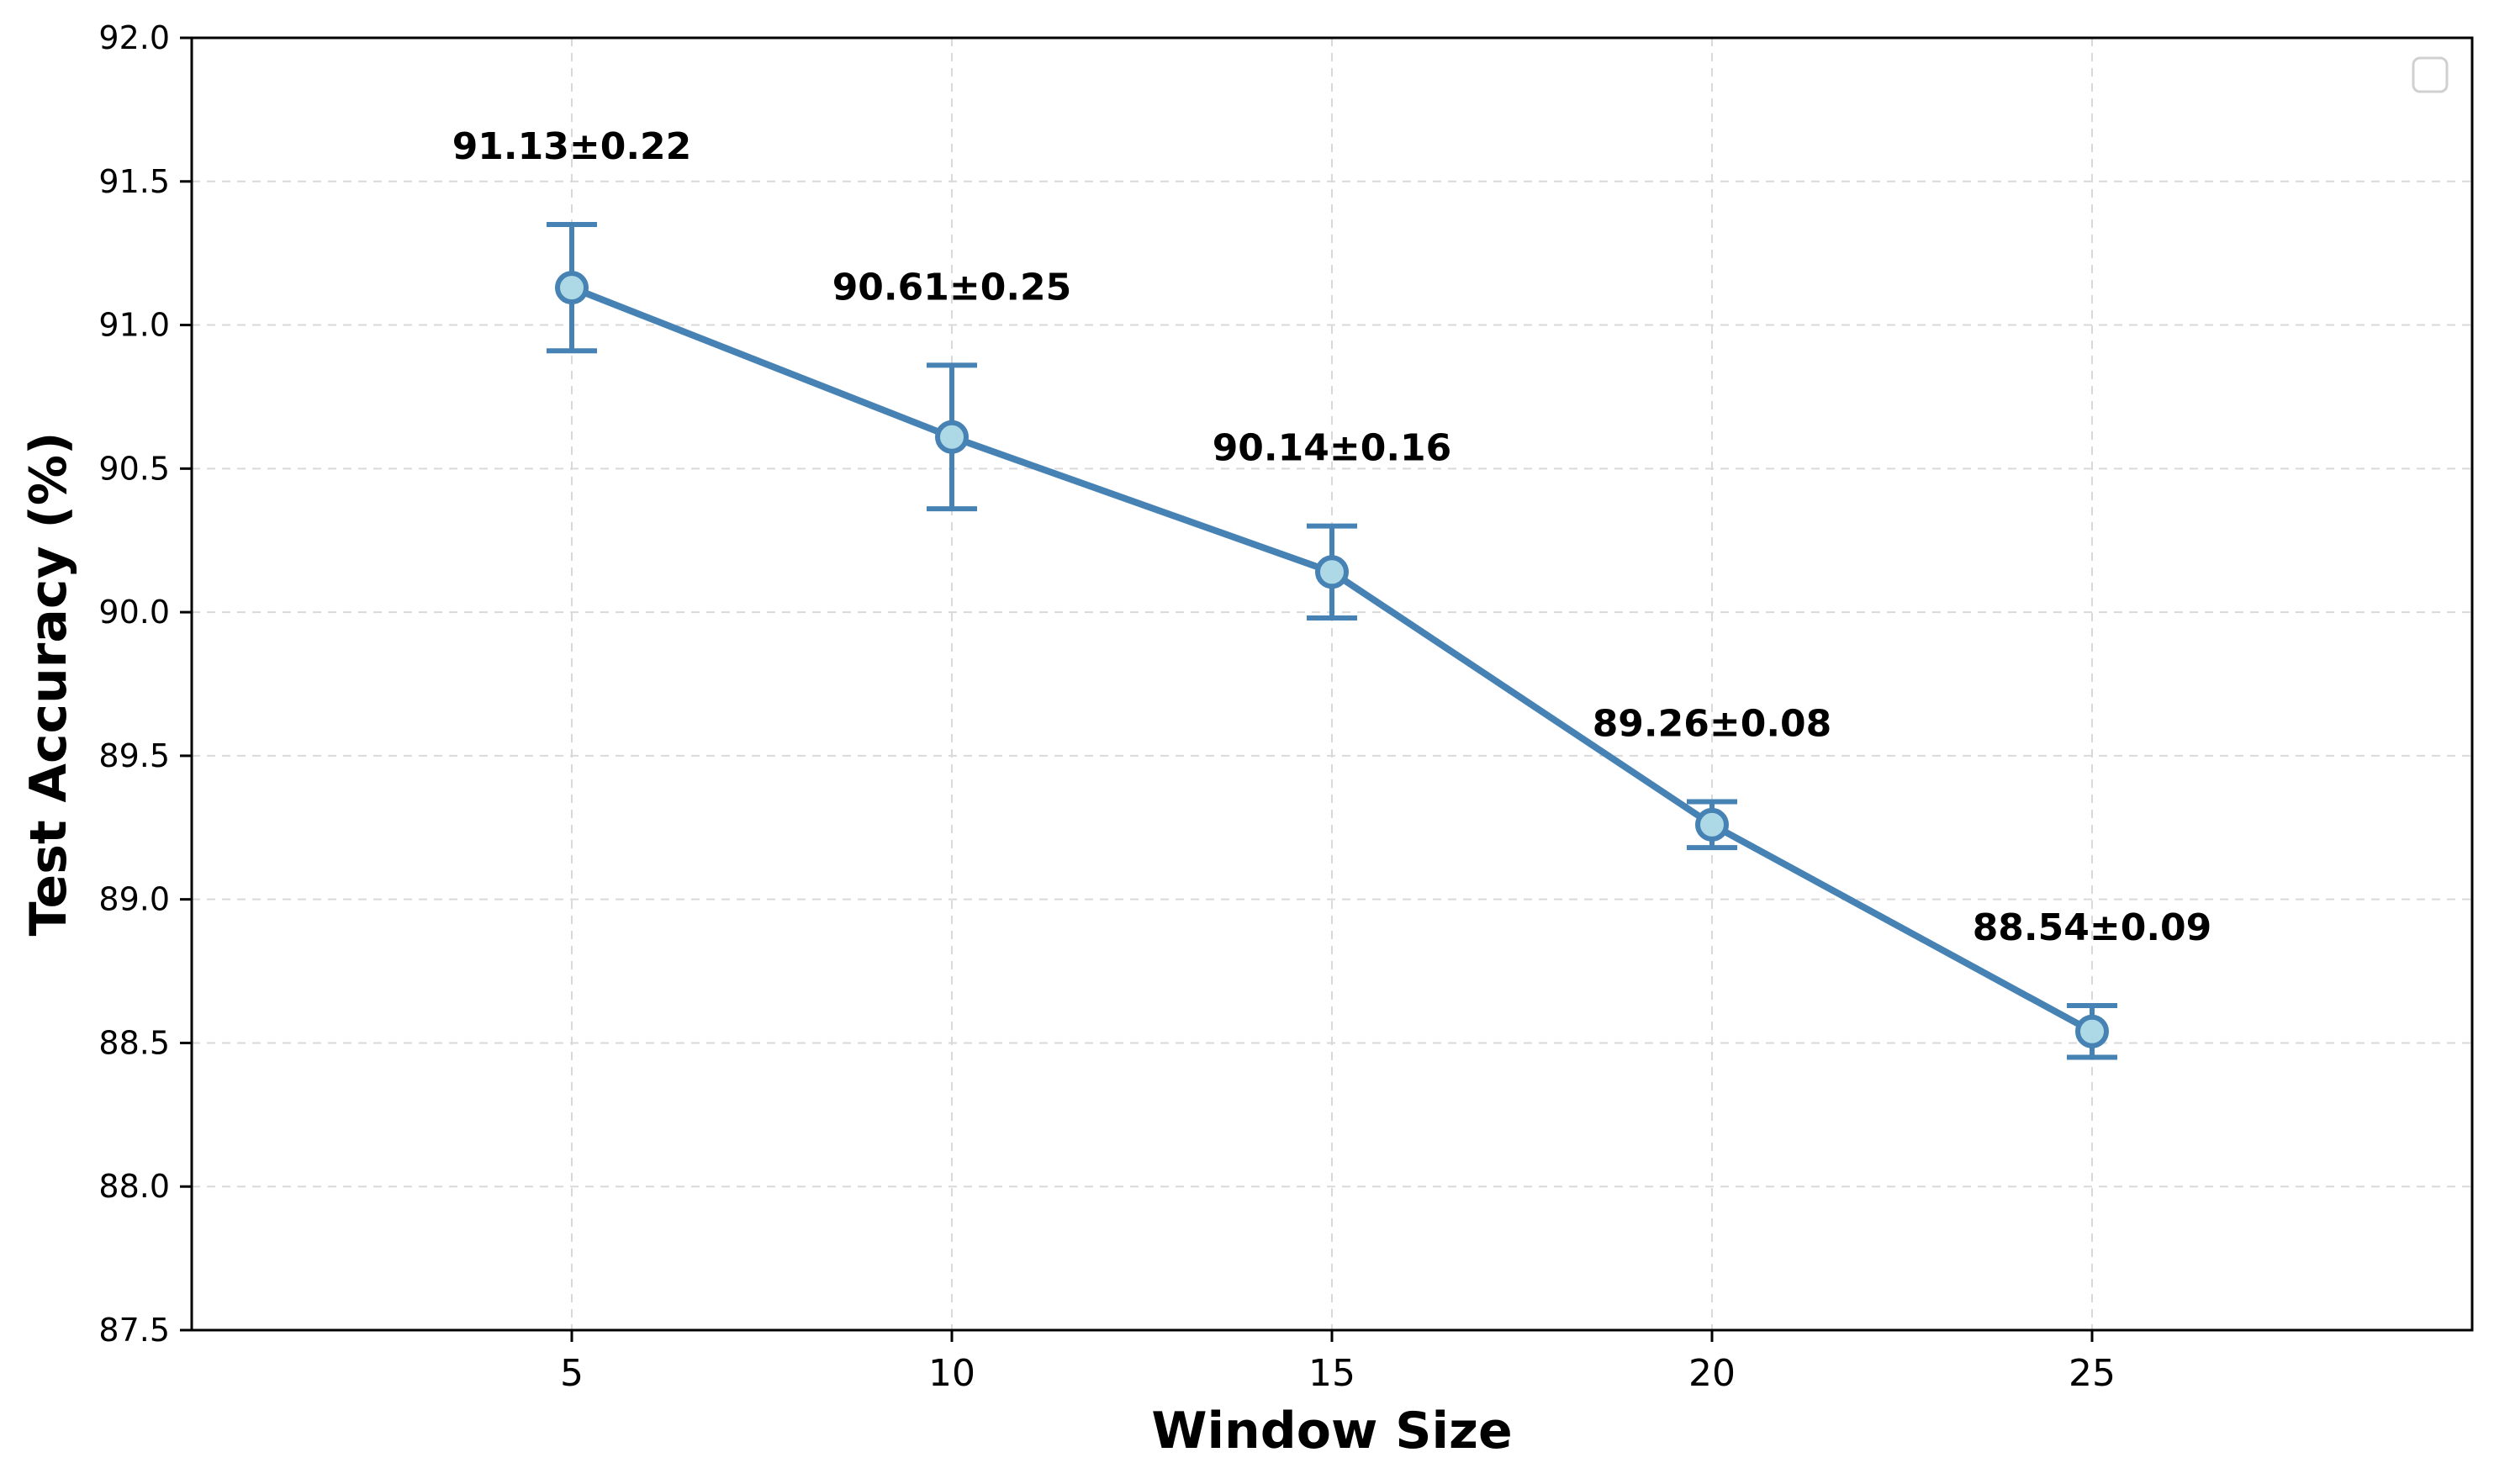  Describe the element at coordinates (134, 37) in the screenshot. I see `y-tick-label: 92.0` at that location.